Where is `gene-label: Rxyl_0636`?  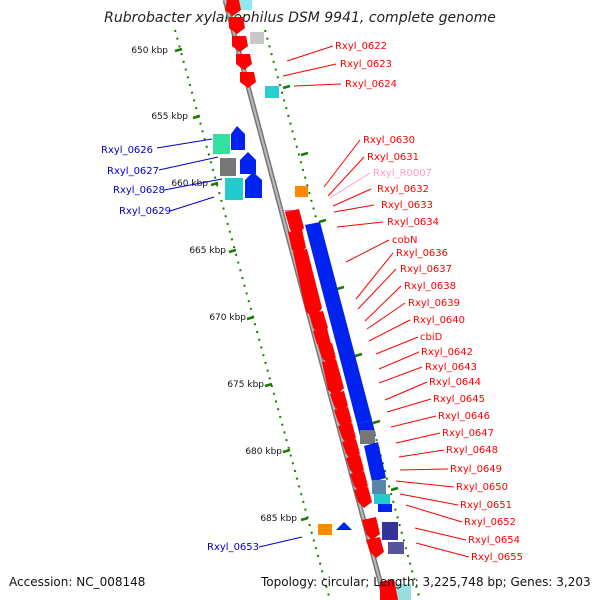
gene-label: Rxyl_0636 is located at coordinates (422, 253).